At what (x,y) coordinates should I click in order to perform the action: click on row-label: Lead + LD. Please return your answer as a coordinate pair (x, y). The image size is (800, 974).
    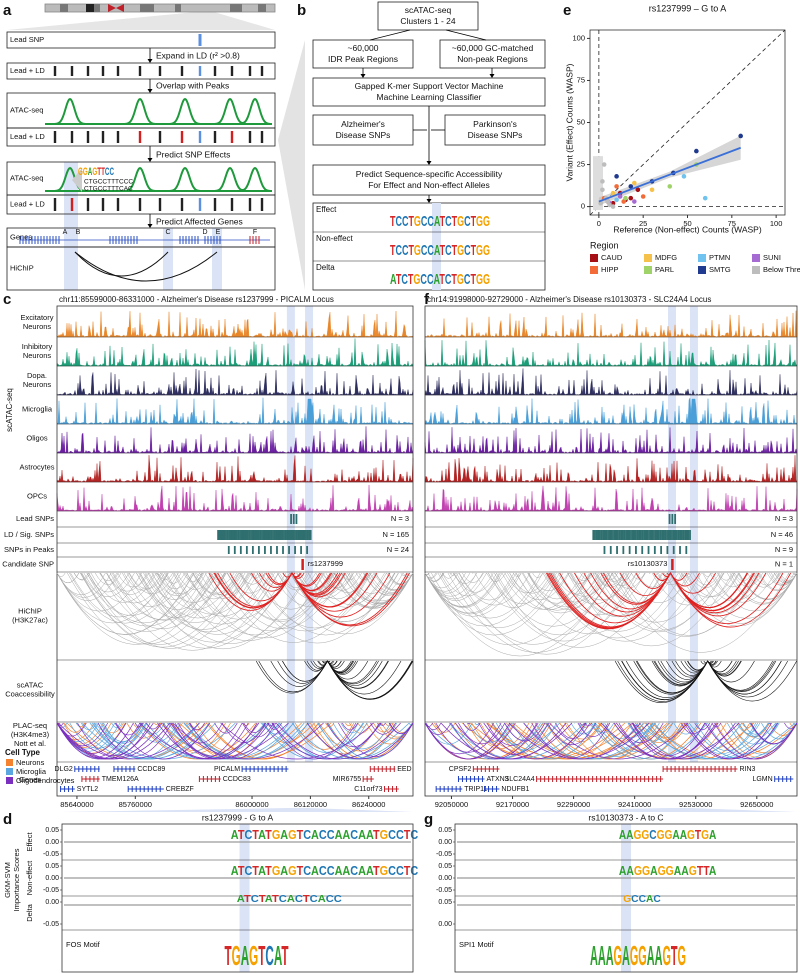
    Looking at the image, I should click on (27, 136).